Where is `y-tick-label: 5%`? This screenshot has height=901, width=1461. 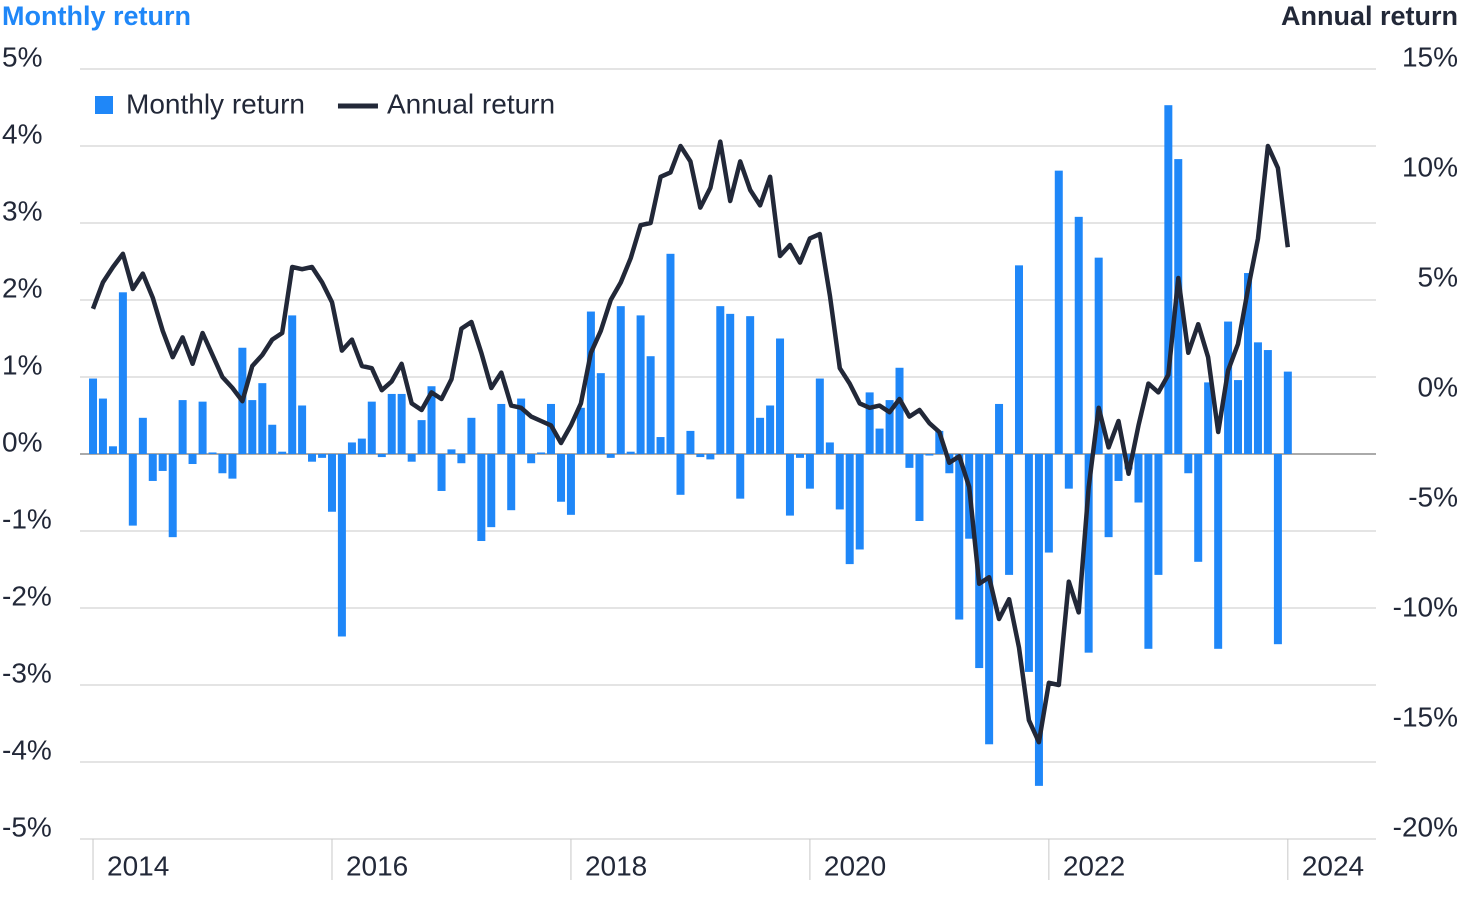 y-tick-label: 5% is located at coordinates (22, 56).